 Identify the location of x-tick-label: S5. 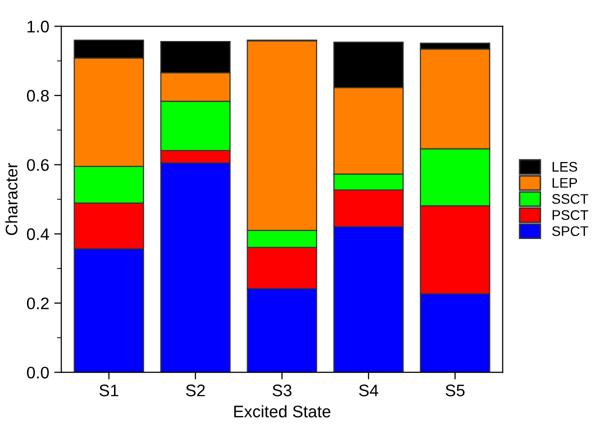
(455, 390).